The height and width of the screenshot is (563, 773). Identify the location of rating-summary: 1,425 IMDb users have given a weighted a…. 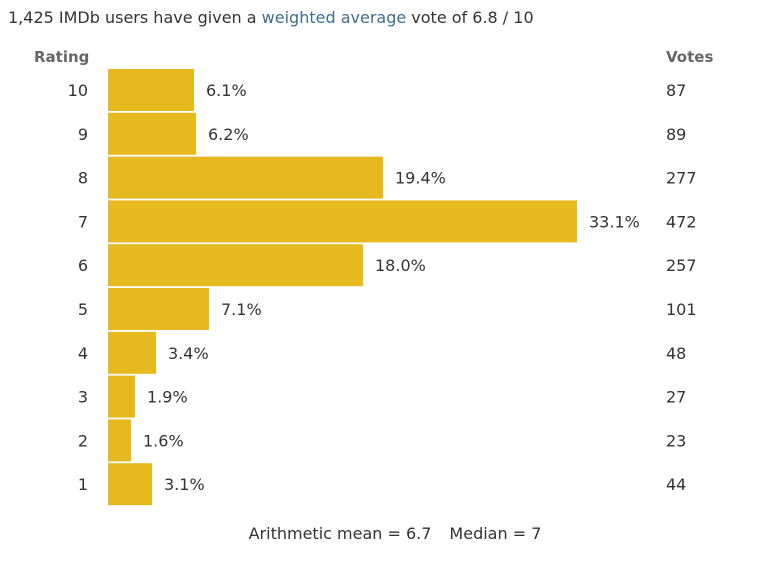
(271, 17).